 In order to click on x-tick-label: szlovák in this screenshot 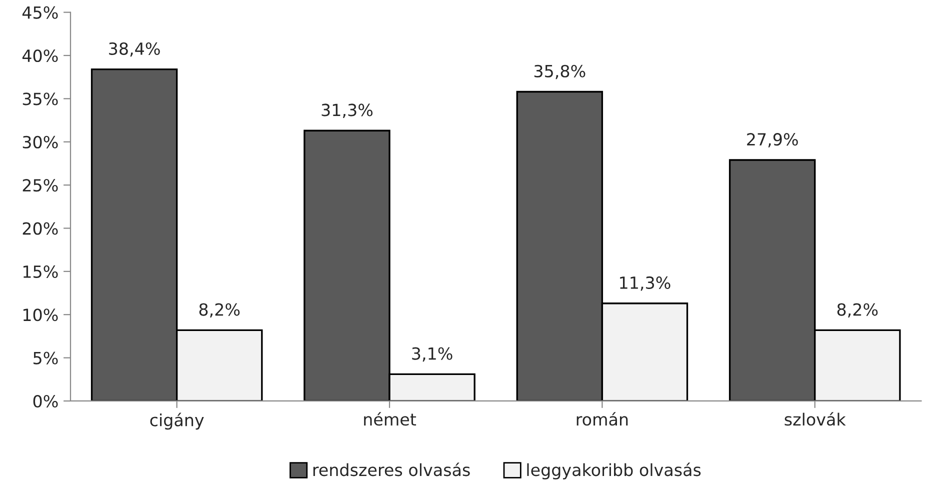, I will do `click(815, 419)`.